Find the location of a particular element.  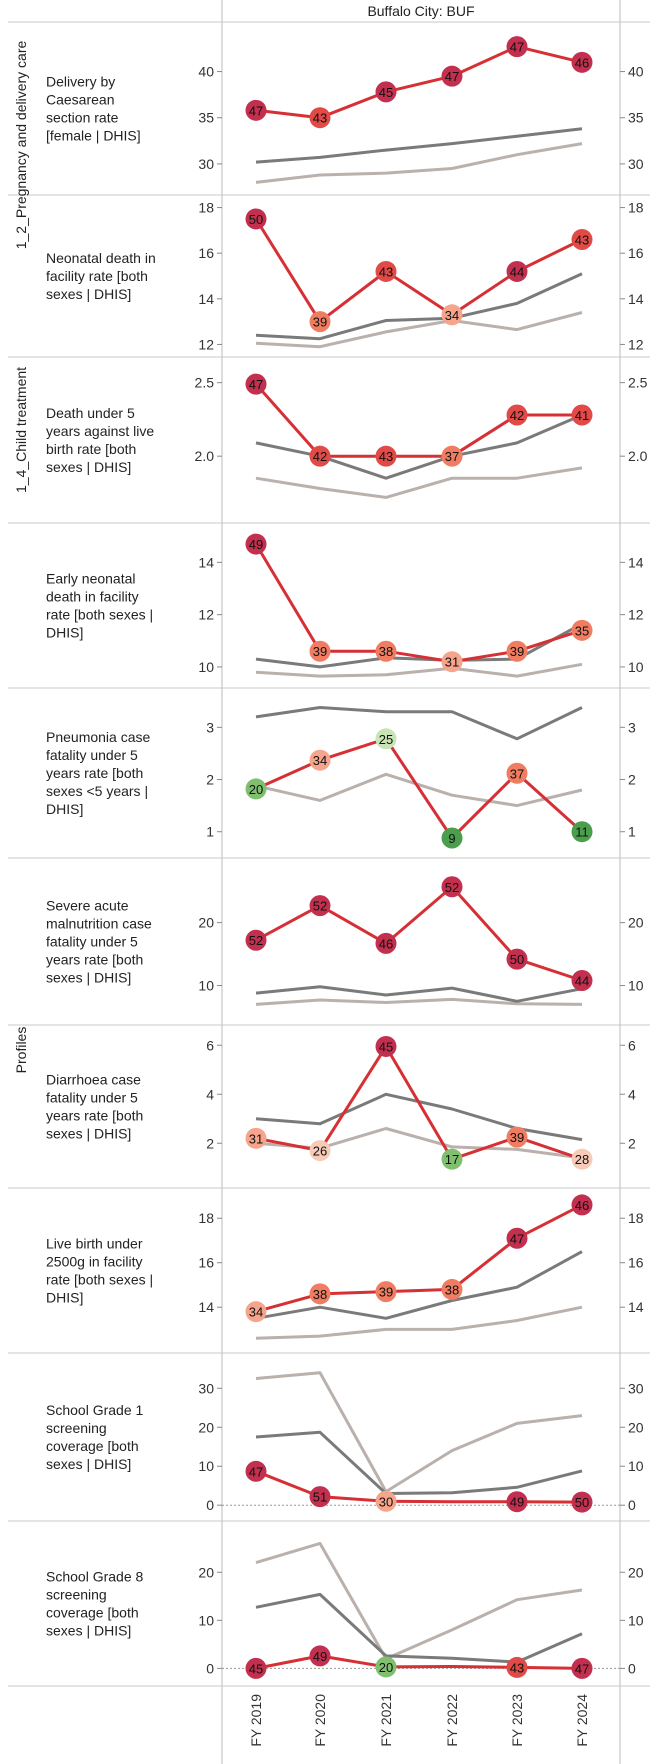

panel-4-rank-label-2: 25 is located at coordinates (386, 739).